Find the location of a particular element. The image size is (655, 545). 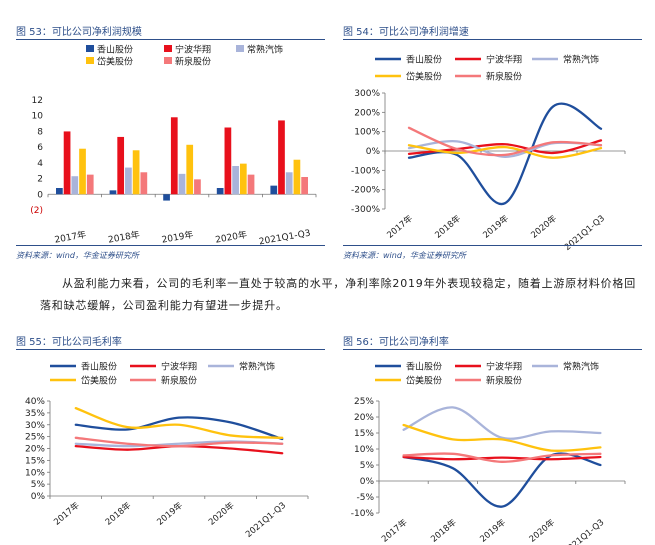

y-tick-label: 25% is located at coordinates (35, 438).